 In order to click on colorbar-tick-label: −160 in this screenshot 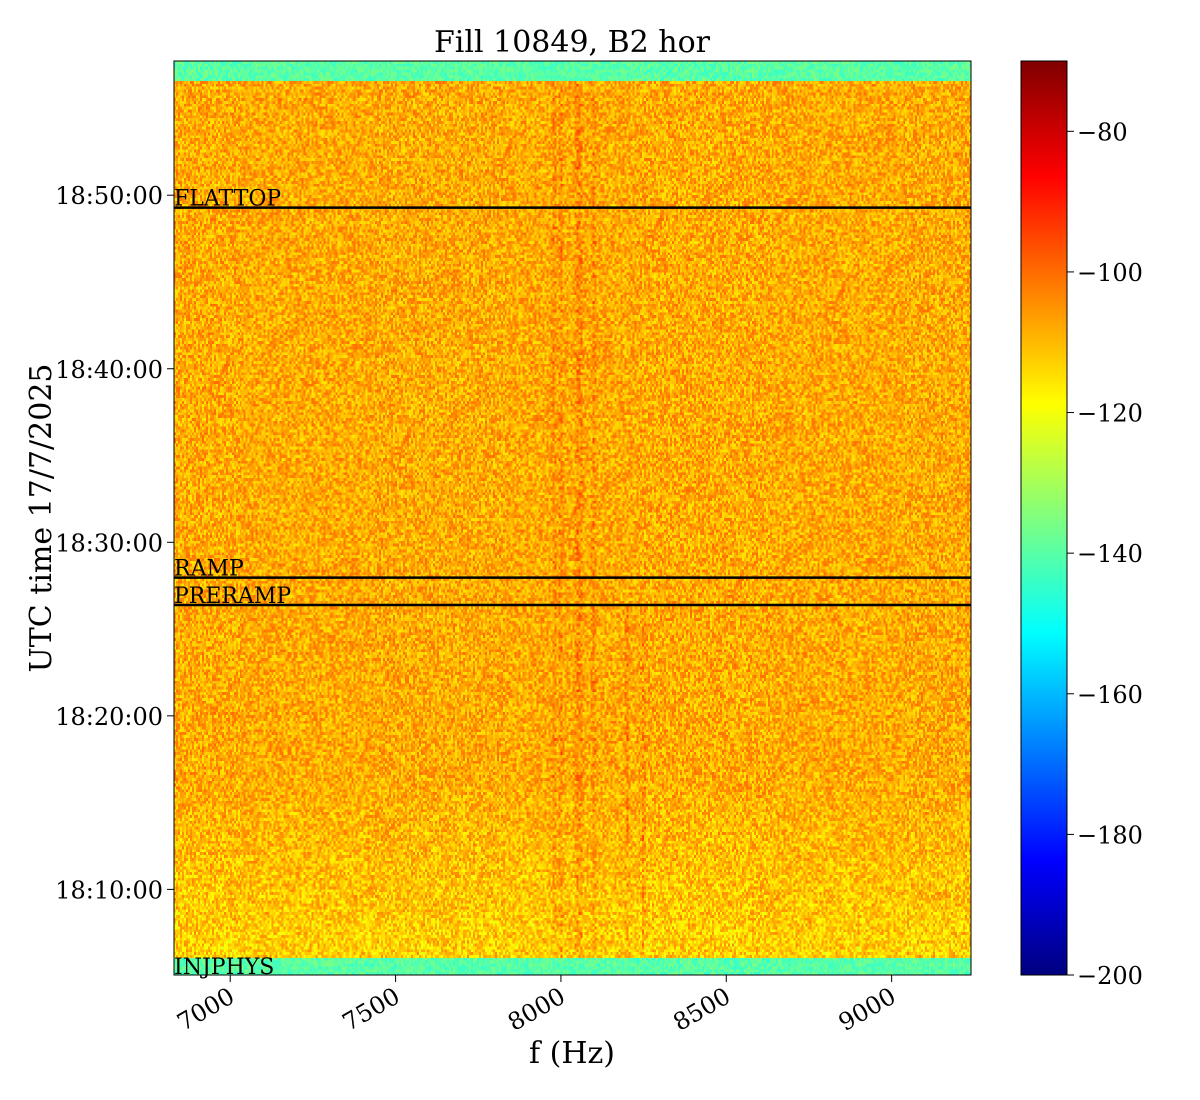, I will do `click(1110, 695)`.